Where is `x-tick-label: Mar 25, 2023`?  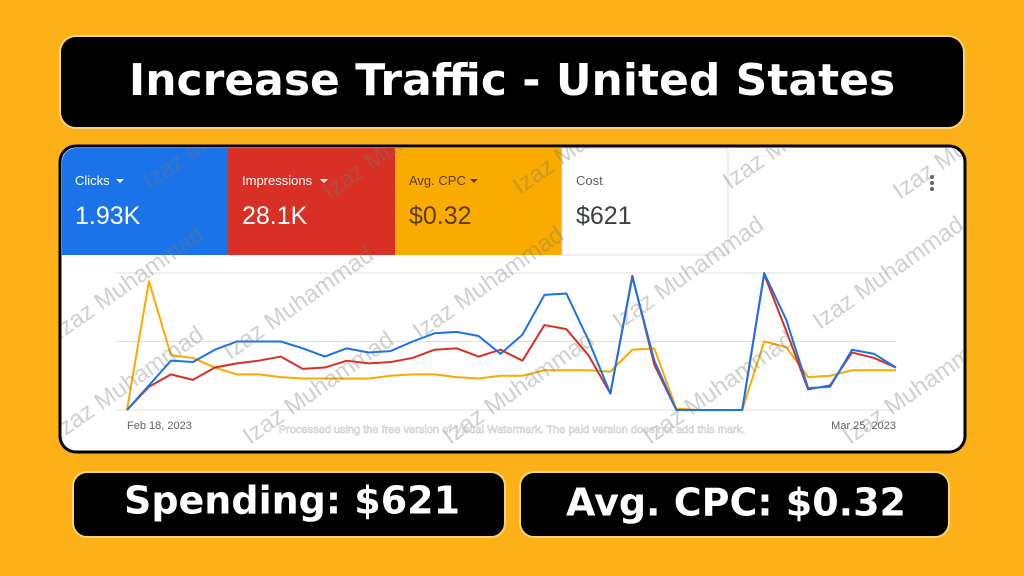
x-tick-label: Mar 25, 2023 is located at coordinates (863, 426).